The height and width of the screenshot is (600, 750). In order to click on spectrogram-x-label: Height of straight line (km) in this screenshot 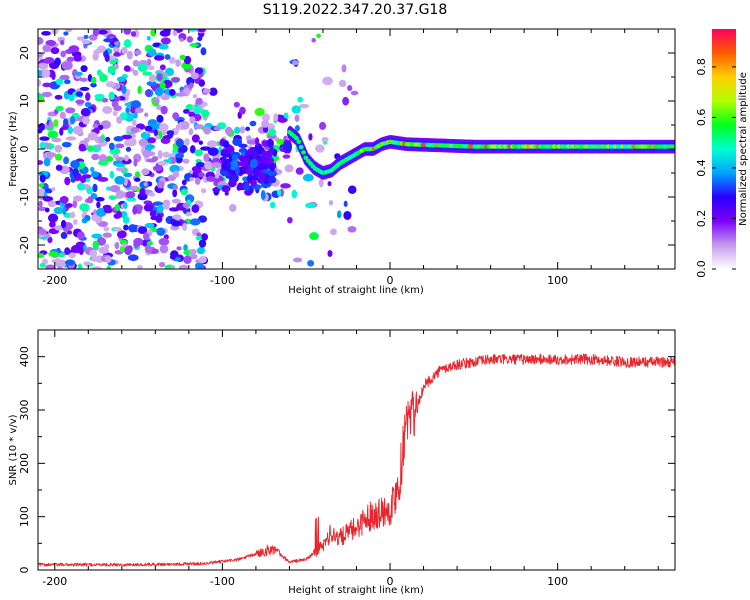, I will do `click(356, 290)`.